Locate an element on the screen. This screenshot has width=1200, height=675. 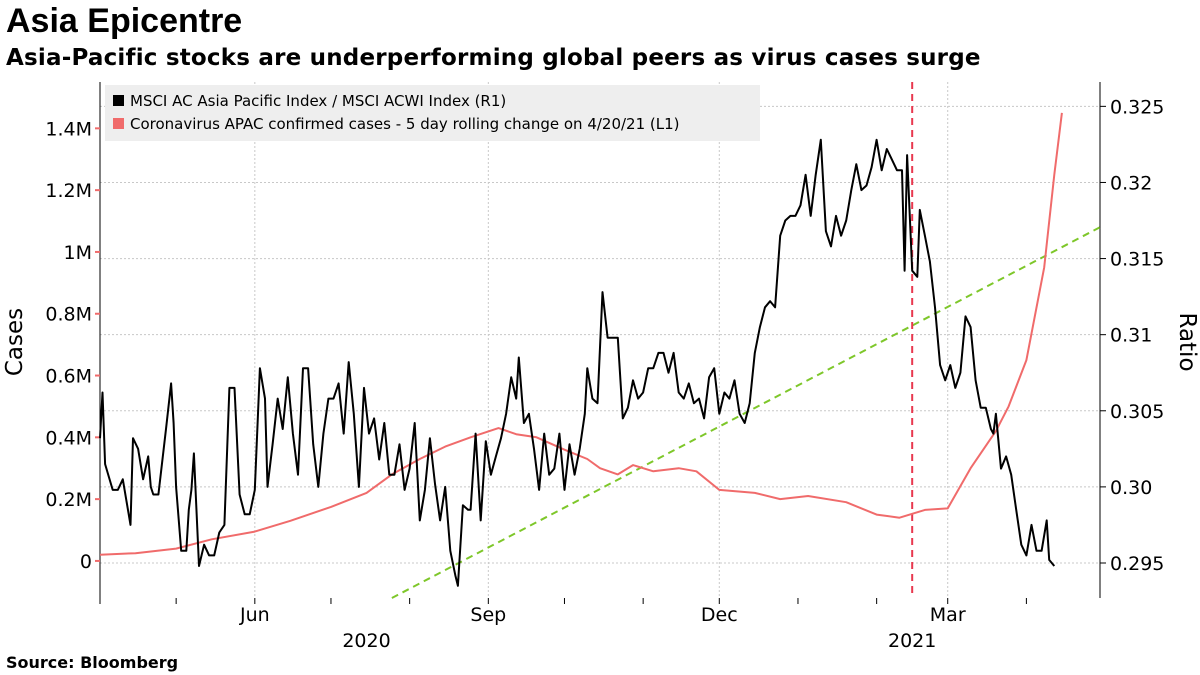
x-tick-label: Jun is located at coordinates (254, 615).